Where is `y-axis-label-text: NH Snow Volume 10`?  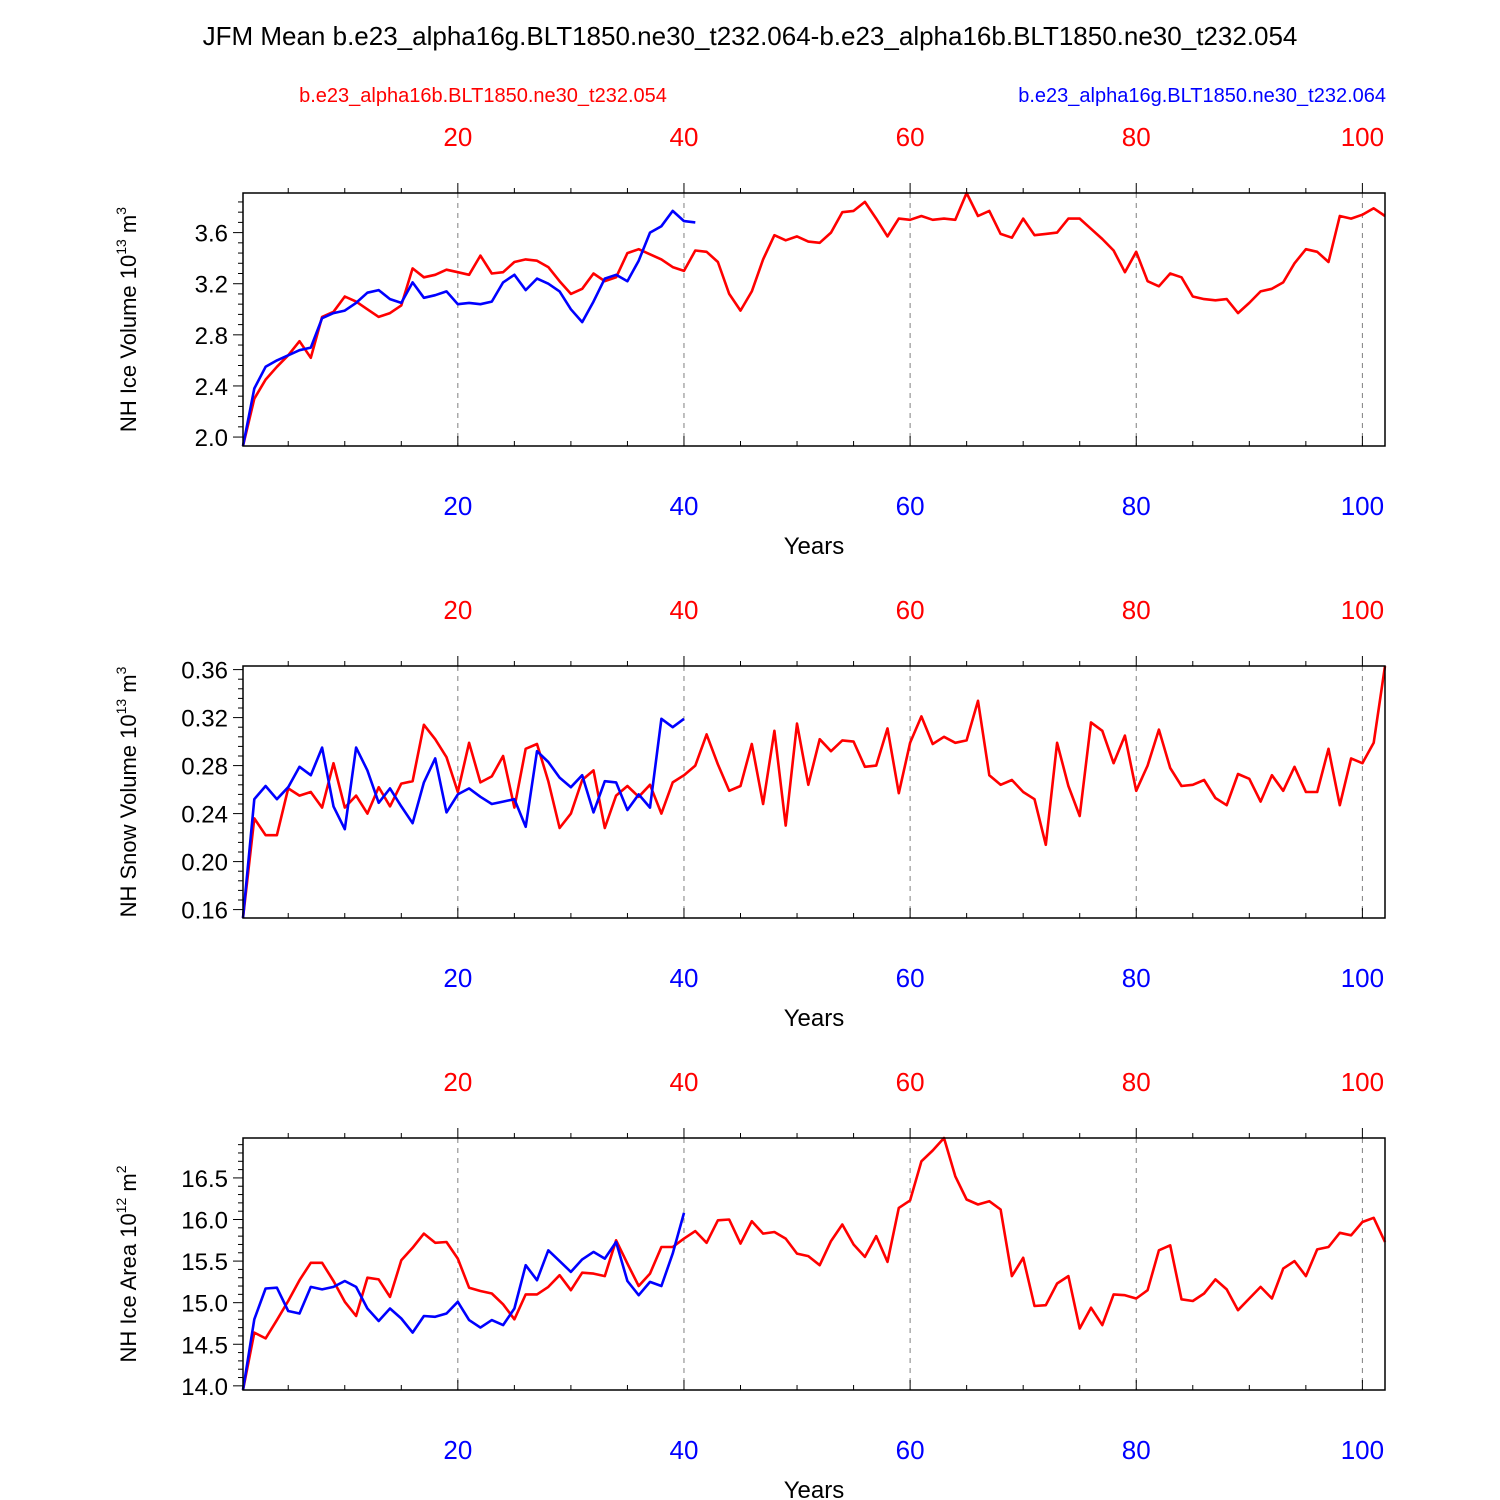 y-axis-label-text: NH Snow Volume 10 is located at coordinates (128, 815).